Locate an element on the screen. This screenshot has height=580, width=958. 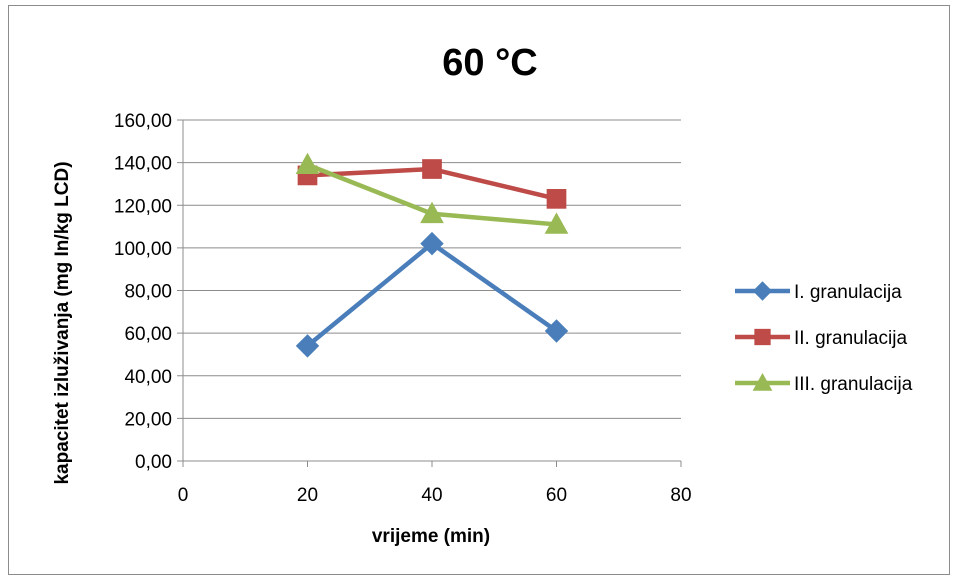
y-tick-label: 20,00 is located at coordinates (148, 419).